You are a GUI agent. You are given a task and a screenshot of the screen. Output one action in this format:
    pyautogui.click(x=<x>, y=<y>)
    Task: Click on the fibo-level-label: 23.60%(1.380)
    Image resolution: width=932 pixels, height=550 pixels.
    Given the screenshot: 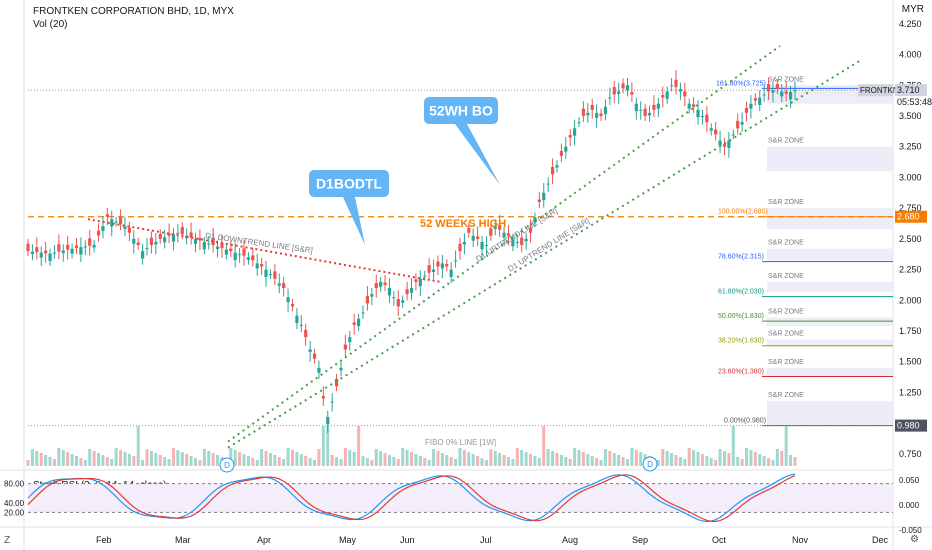 What is the action you would take?
    pyautogui.click(x=741, y=371)
    